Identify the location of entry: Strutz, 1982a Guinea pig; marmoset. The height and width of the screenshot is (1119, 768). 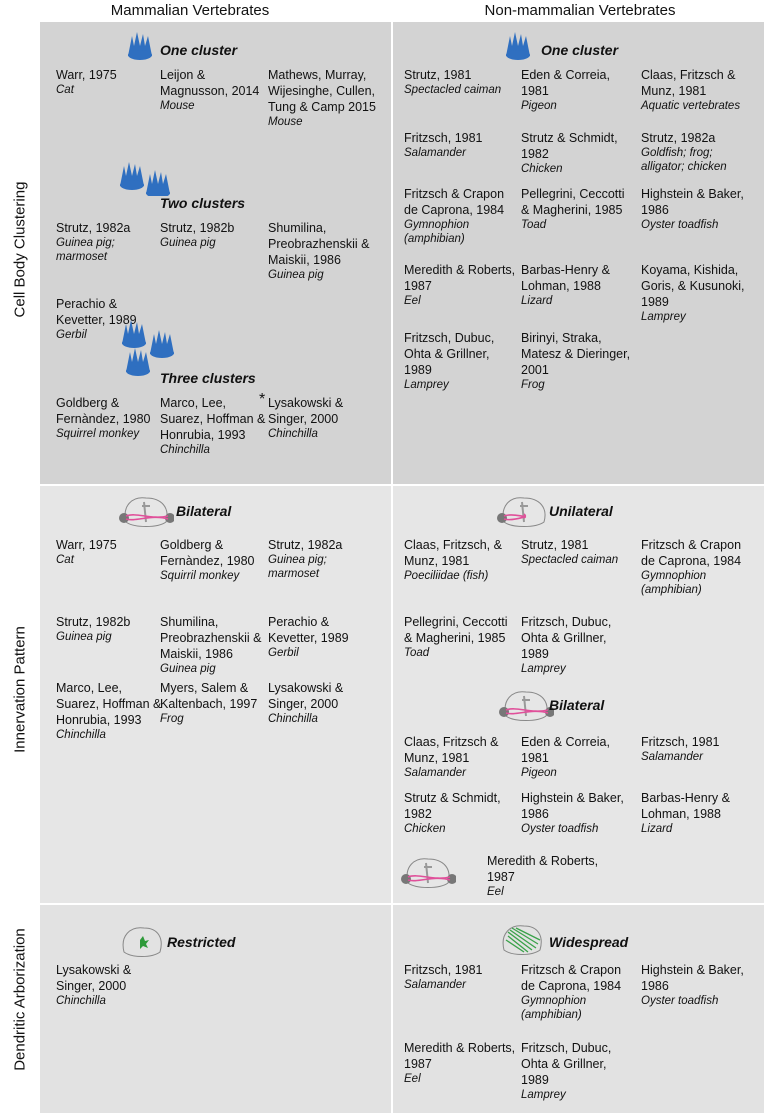
(324, 559).